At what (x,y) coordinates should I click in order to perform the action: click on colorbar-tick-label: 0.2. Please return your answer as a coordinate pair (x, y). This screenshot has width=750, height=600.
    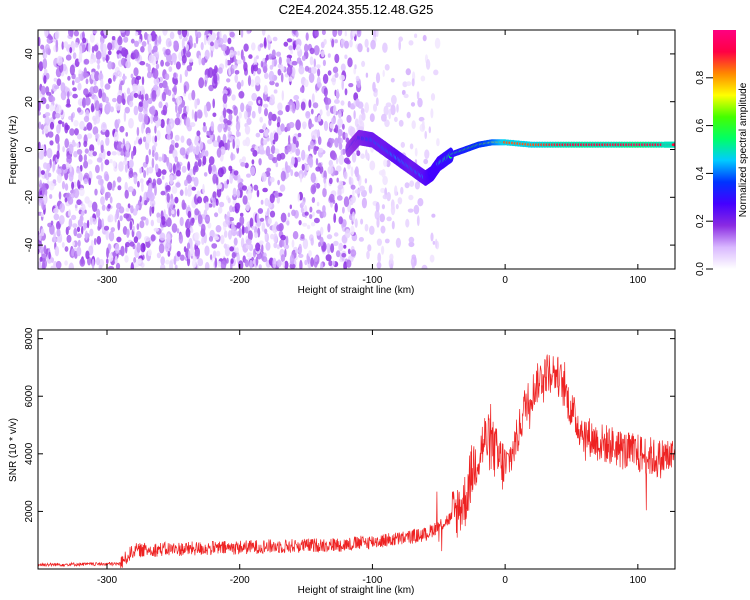
    Looking at the image, I should click on (700, 221).